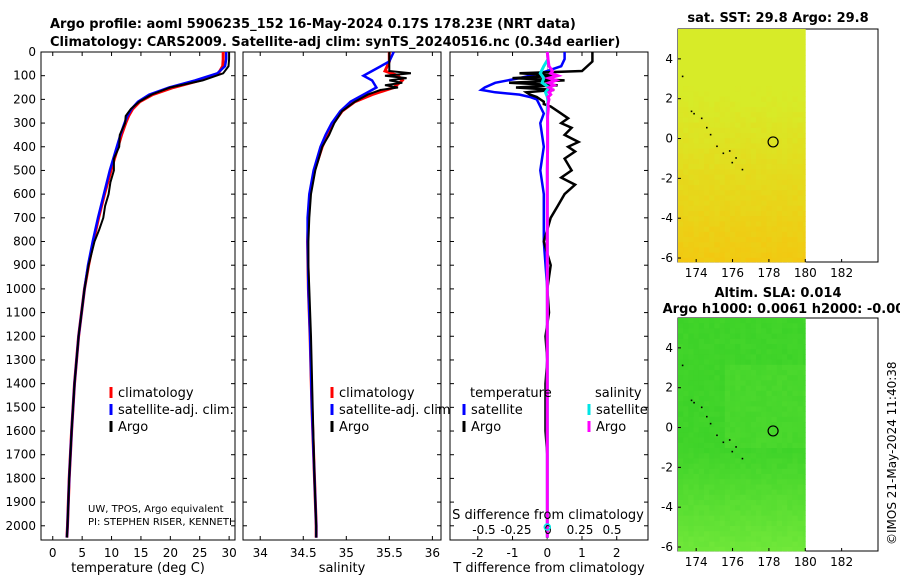 Image resolution: width=900 pixels, height=580 pixels. I want to click on legend-header-salinity: salinity, so click(618, 393).